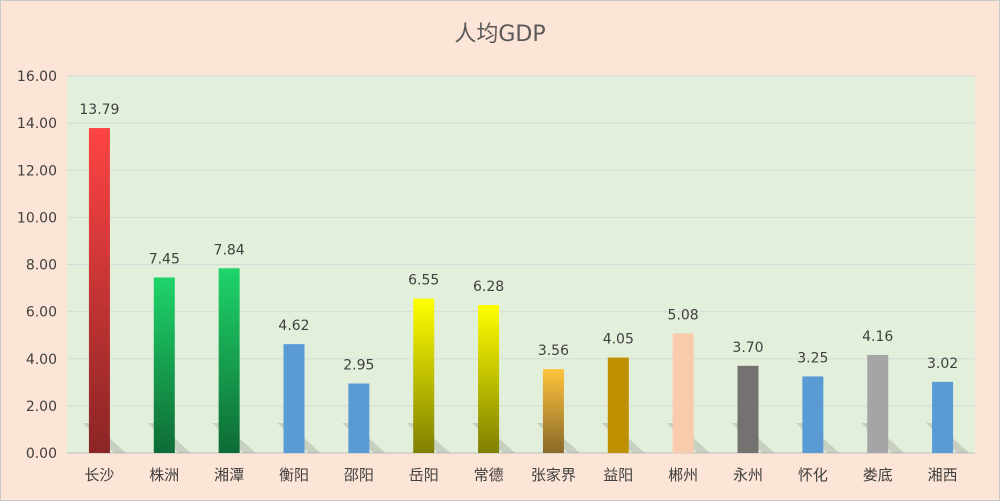 The height and width of the screenshot is (501, 1000). Describe the element at coordinates (683, 475) in the screenshot. I see `x-category-label: 郴州` at that location.